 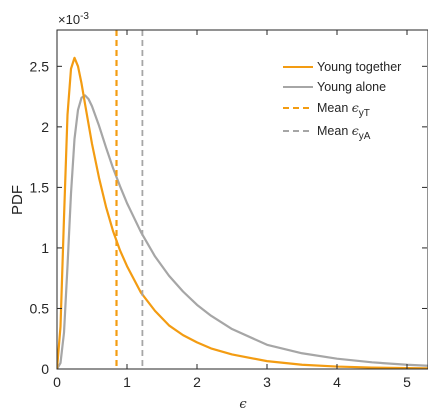 I want to click on y-axis-label: PDF, so click(x=17, y=200).